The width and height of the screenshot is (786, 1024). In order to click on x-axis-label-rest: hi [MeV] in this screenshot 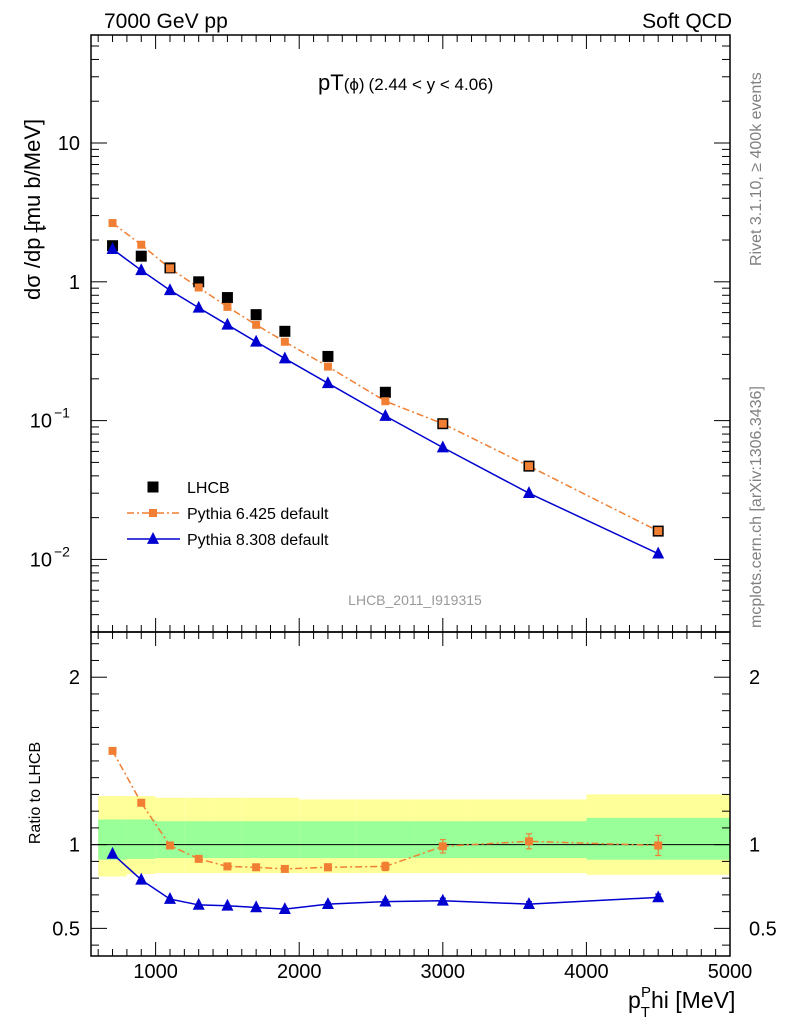, I will do `click(693, 1000)`.